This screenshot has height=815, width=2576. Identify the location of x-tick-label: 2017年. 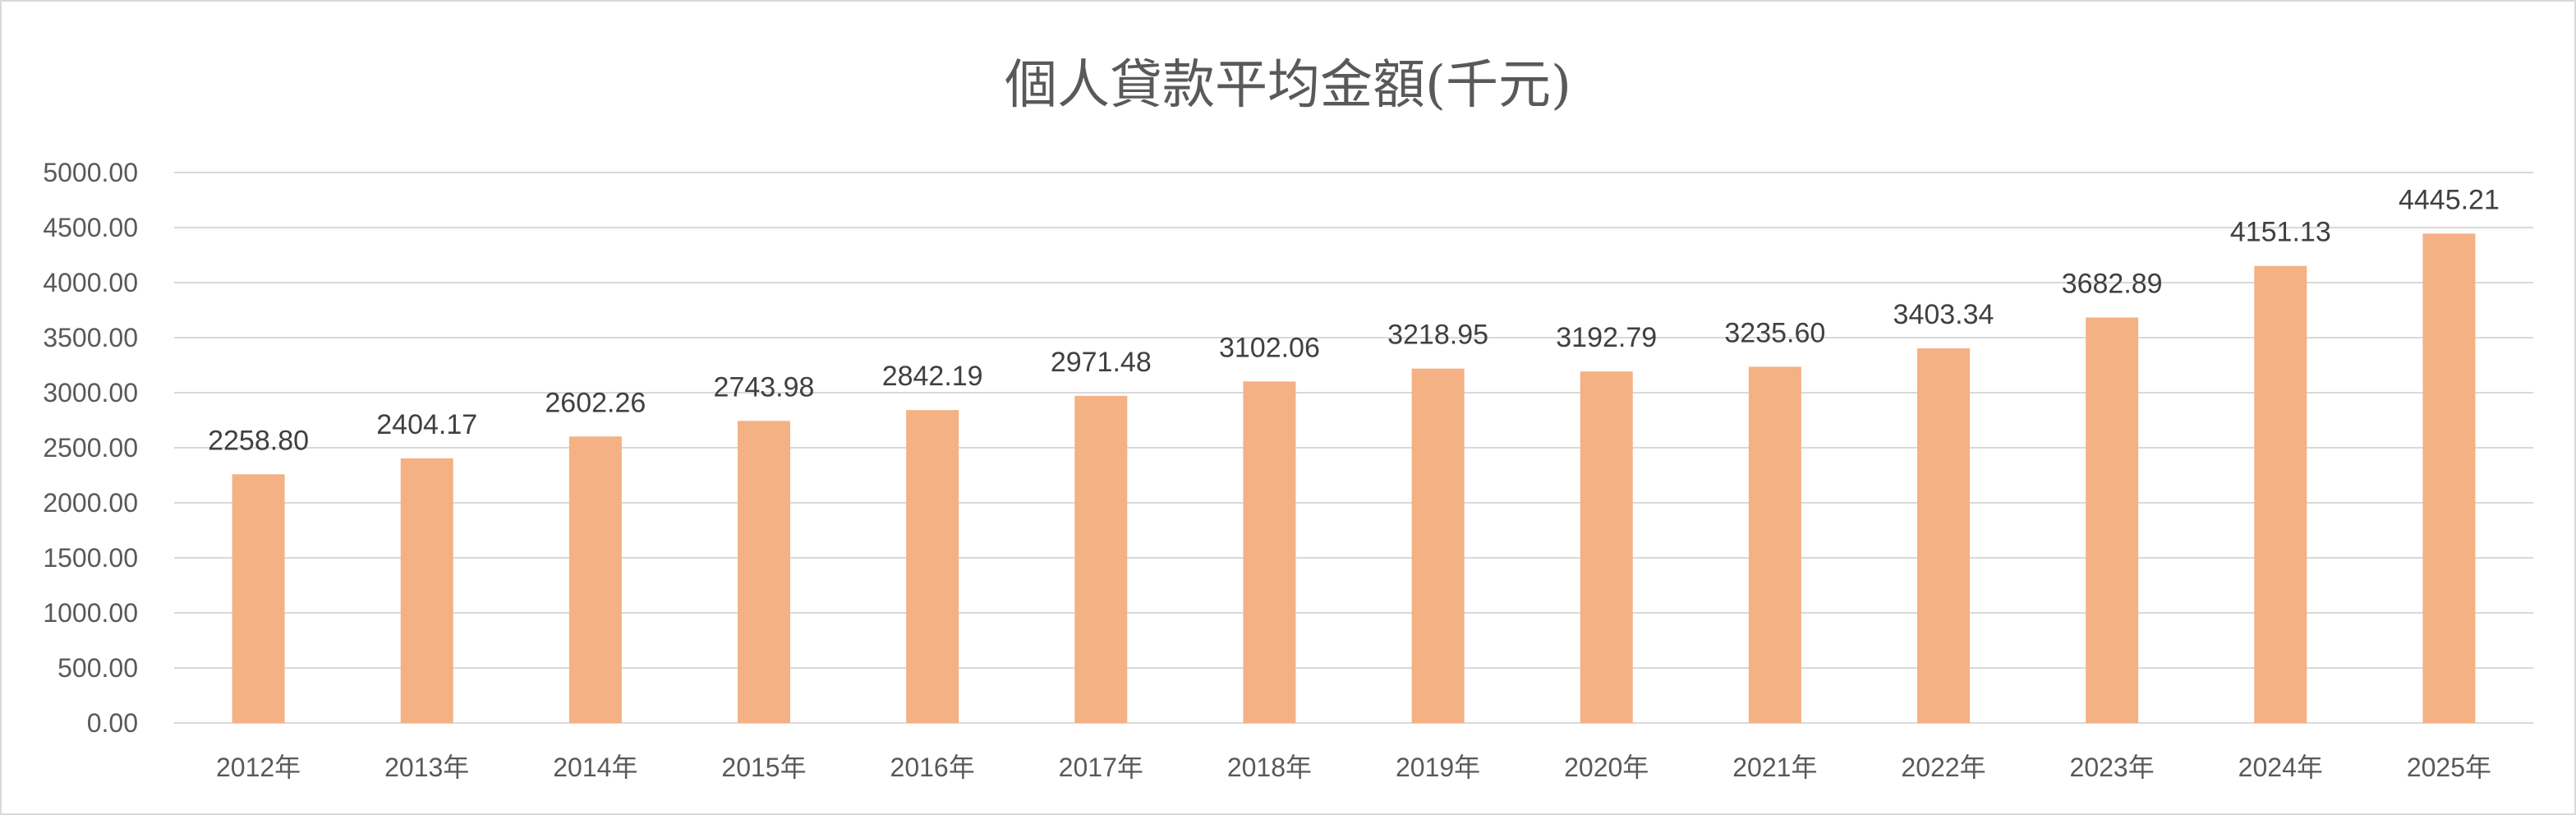
(1101, 767).